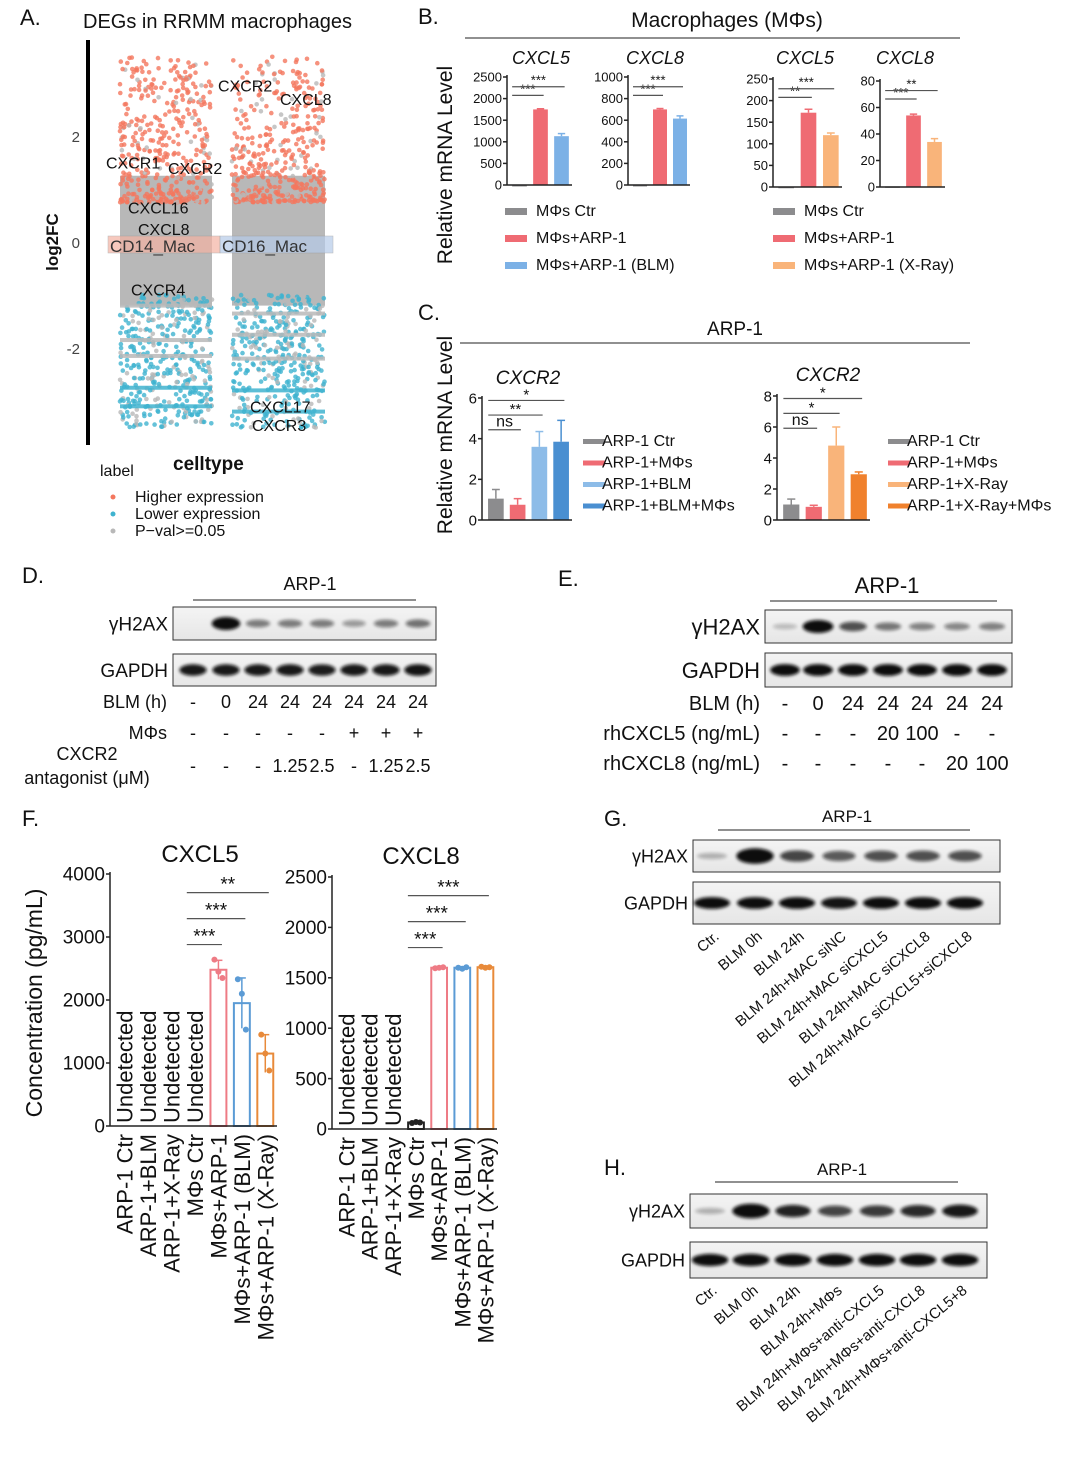  What do you see at coordinates (681, 764) in the screenshot?
I see `condition-label: rhCXCL8 (ng/mL)` at bounding box center [681, 764].